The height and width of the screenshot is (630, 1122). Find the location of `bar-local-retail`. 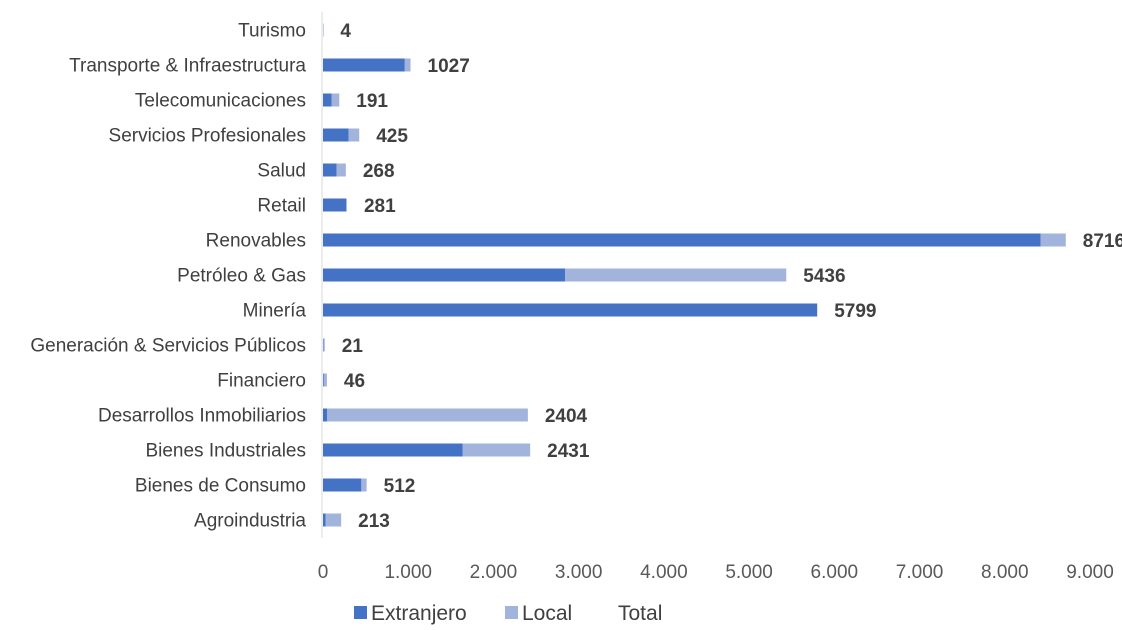

bar-local-retail is located at coordinates (346, 205).